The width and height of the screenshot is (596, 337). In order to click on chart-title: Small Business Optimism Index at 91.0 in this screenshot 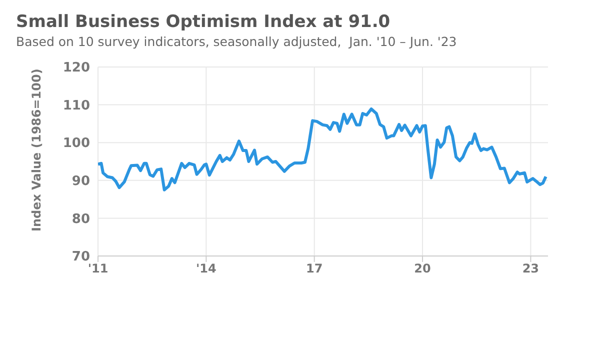, I will do `click(203, 22)`.